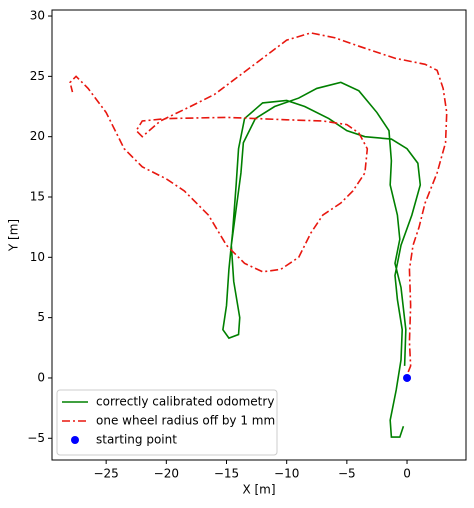 This screenshot has width=474, height=508. Describe the element at coordinates (41, 377) in the screenshot. I see `y-tick-label: 0` at that location.